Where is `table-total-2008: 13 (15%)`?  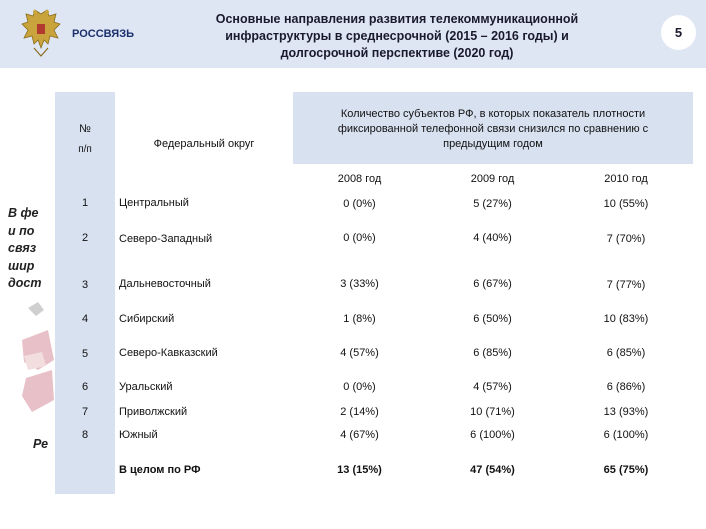 table-total-2008: 13 (15%) is located at coordinates (359, 470).